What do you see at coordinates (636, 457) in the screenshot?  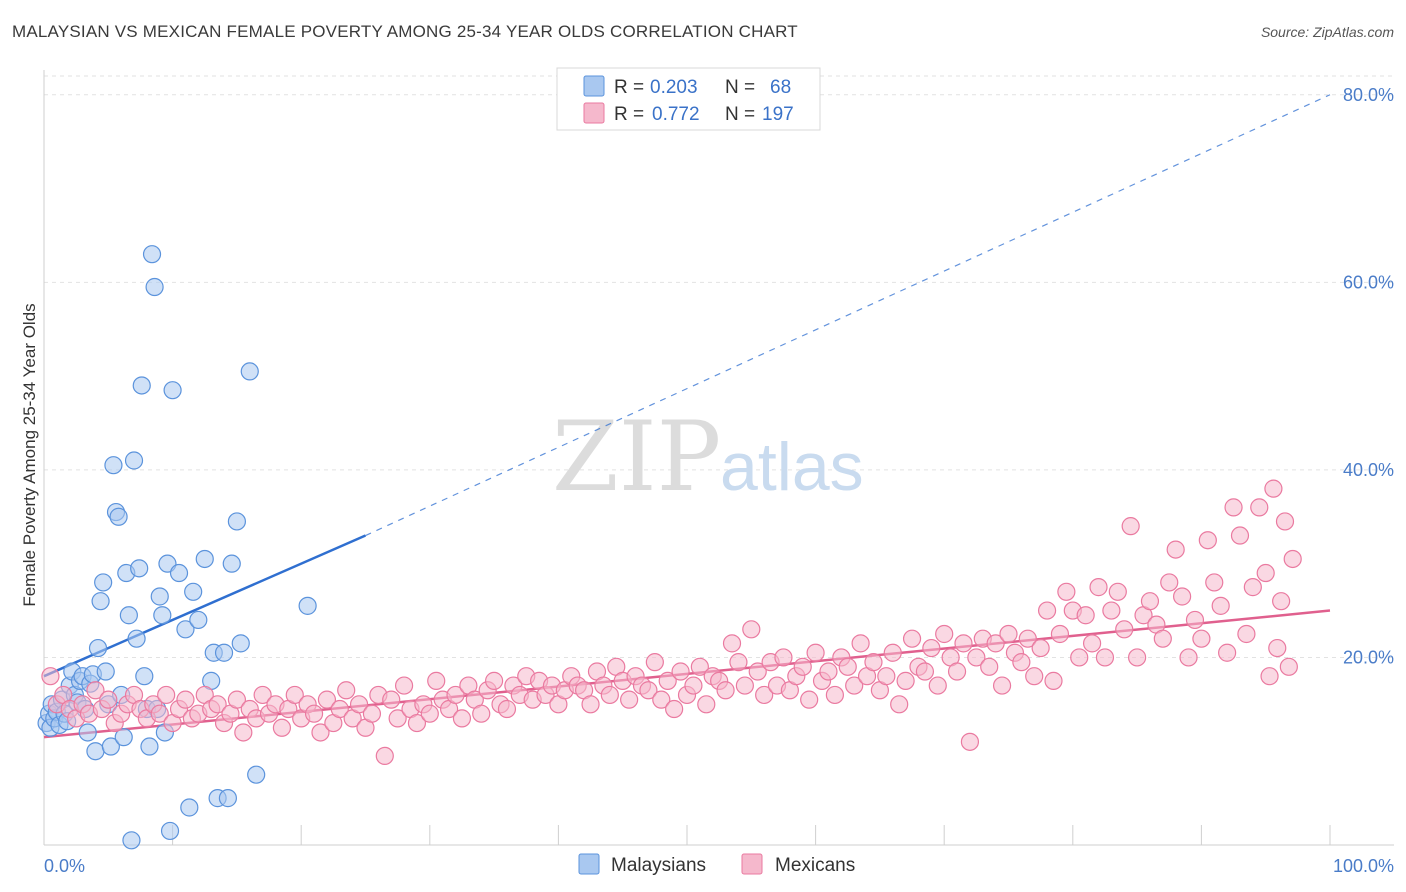 I see `watermark-zip: ZIP` at bounding box center [636, 457].